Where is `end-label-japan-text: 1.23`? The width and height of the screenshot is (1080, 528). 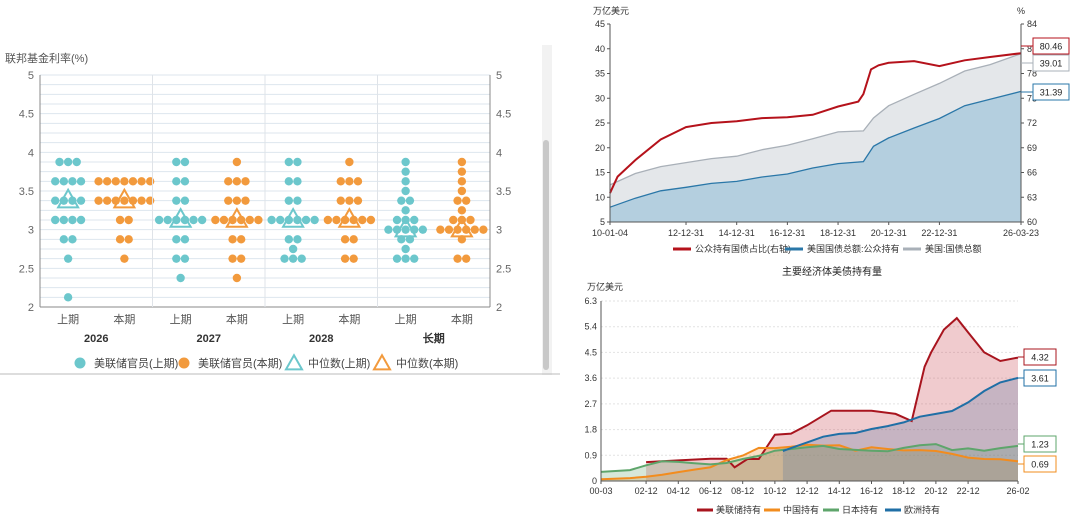 end-label-japan-text: 1.23 is located at coordinates (1040, 445).